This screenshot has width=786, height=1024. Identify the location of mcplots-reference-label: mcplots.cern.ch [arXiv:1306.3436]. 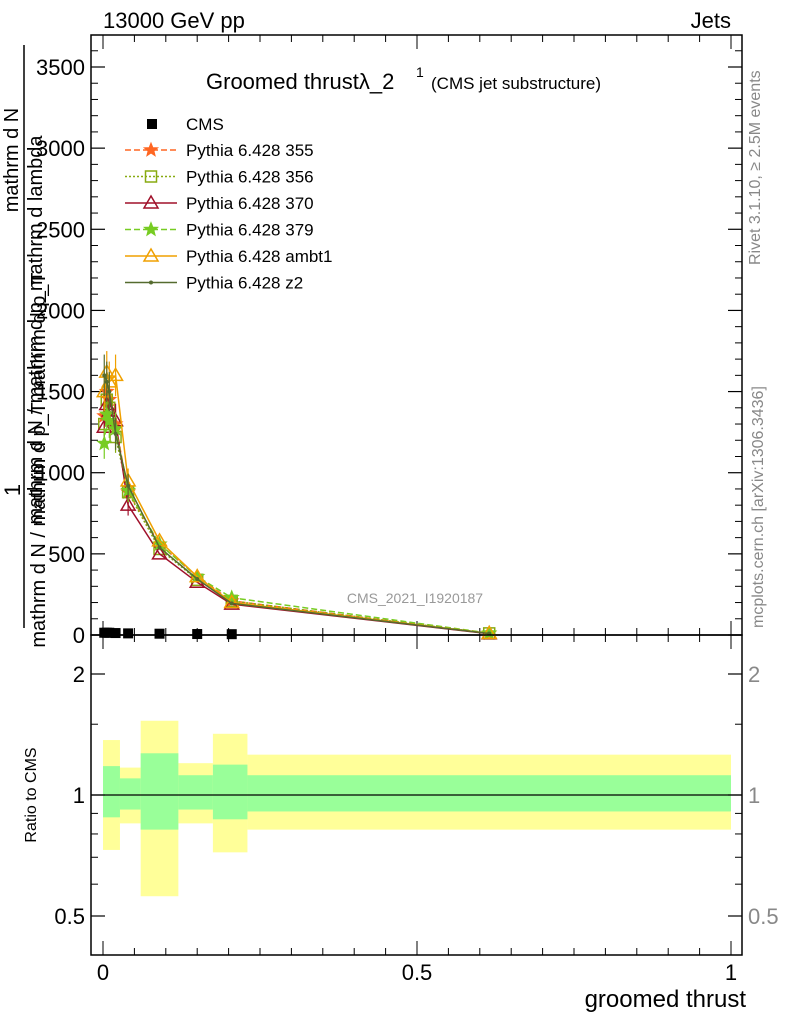
(758, 507).